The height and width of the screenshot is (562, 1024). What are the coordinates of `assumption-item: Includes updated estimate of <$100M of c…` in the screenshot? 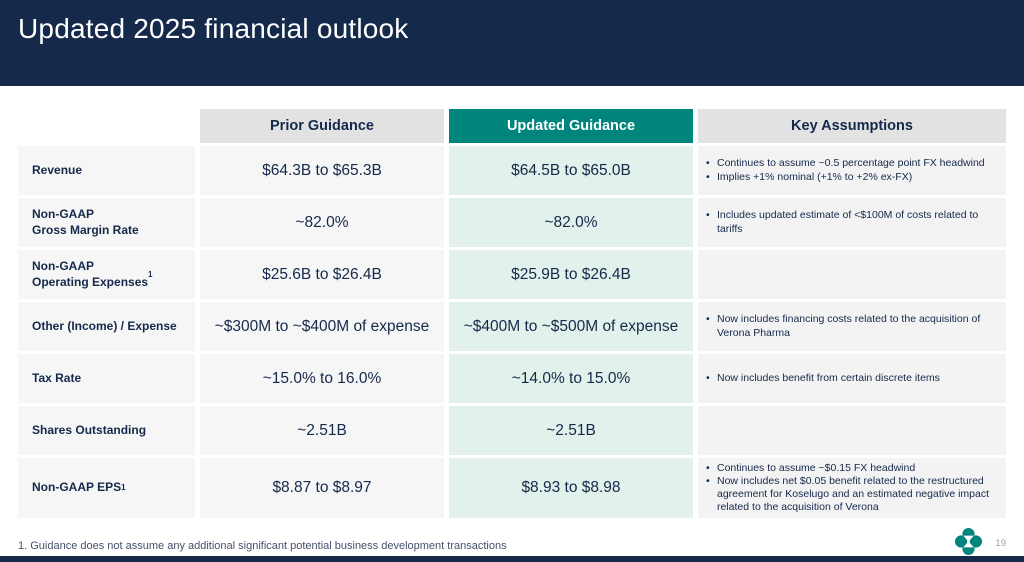 It's located at (851, 222).